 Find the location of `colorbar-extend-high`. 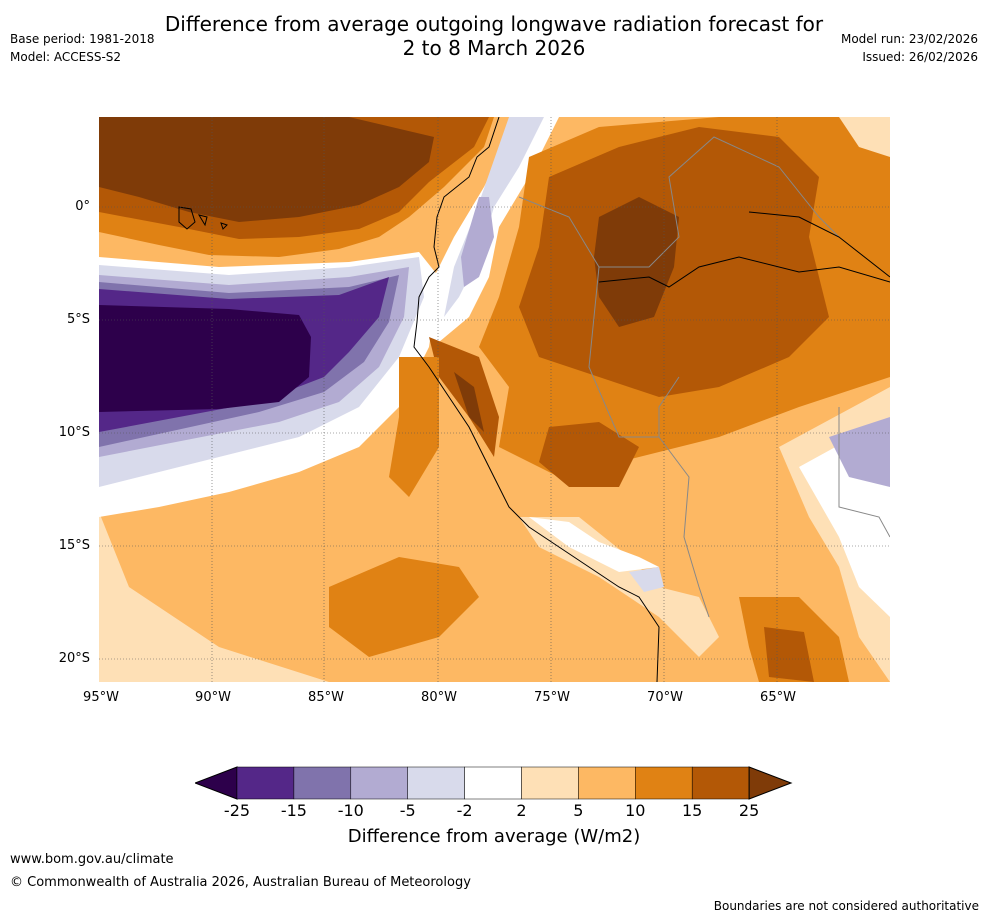

colorbar-extend-high is located at coordinates (770, 783).